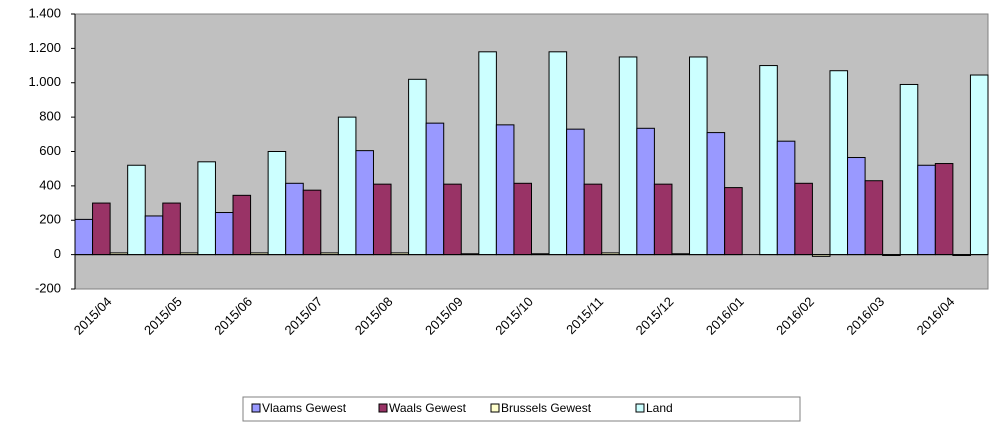  What do you see at coordinates (44, 47) in the screenshot?
I see `y-tick-label: 1.200` at bounding box center [44, 47].